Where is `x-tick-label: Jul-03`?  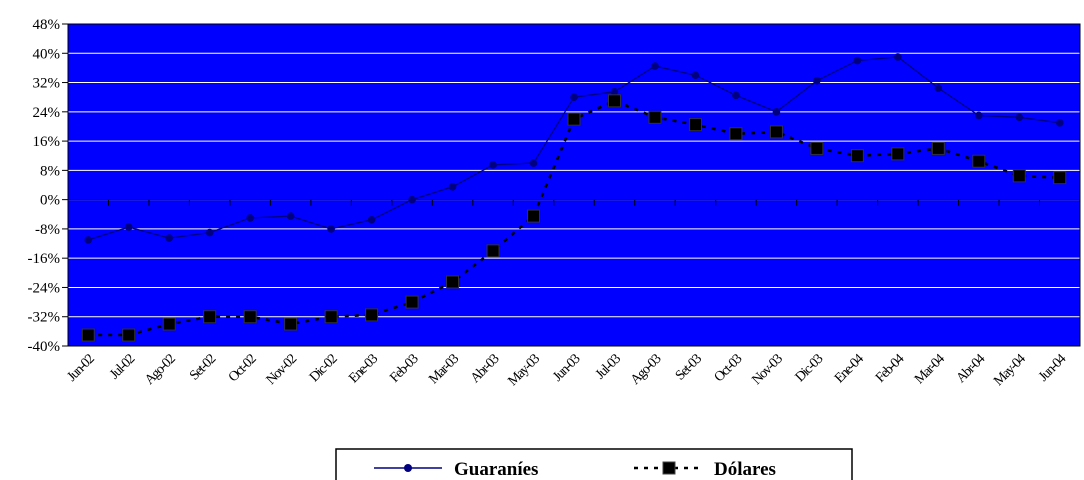
x-tick-label: Jul-03 is located at coordinates (608, 366).